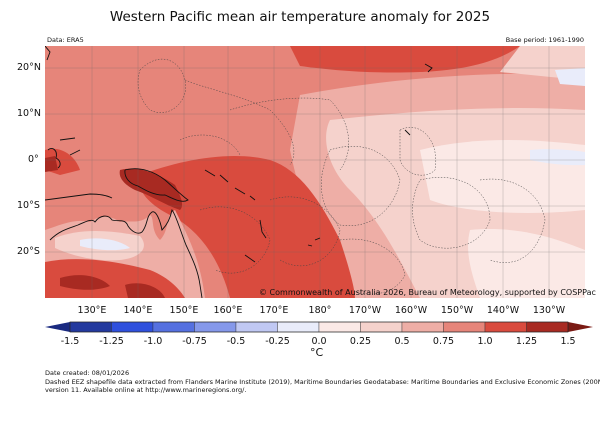  I want to click on anomaly-zone-1.25-png, so click(151, 189).